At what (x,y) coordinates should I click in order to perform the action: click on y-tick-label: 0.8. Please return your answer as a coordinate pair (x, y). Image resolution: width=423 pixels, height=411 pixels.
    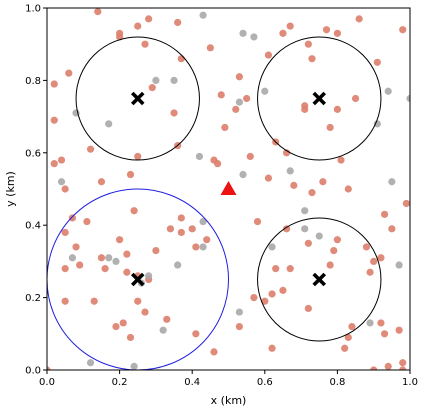
    Looking at the image, I should click on (33, 81).